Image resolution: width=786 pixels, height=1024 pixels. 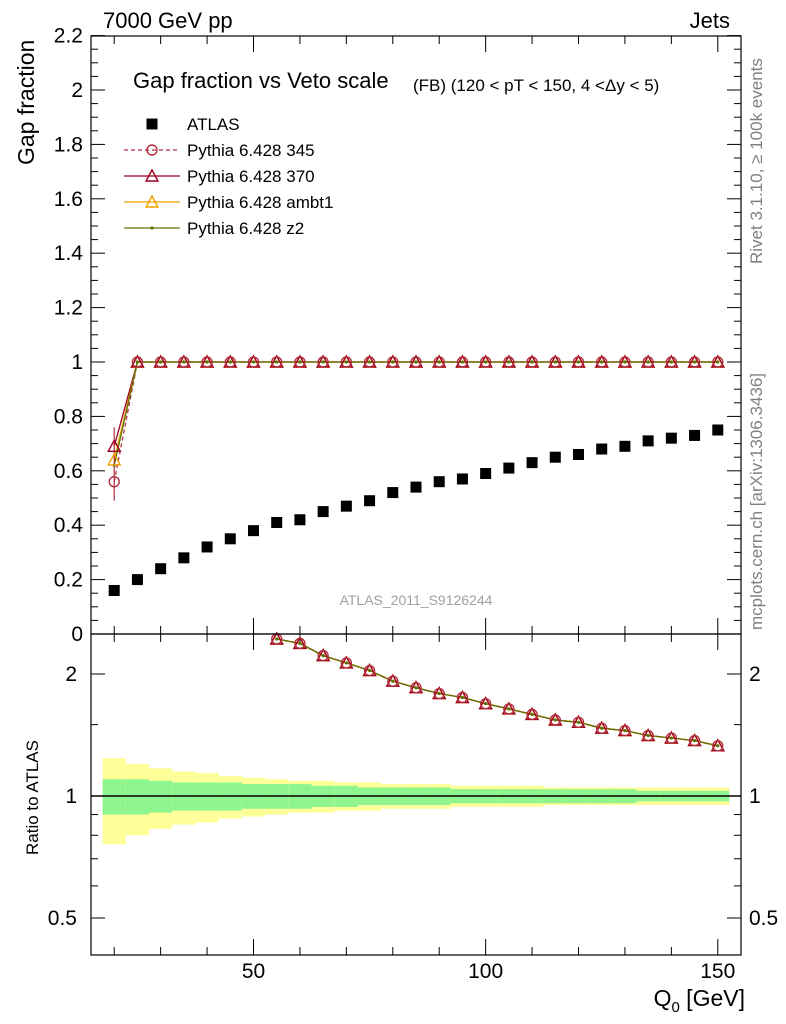 I want to click on ratio-series-line, so click(x=497, y=692).